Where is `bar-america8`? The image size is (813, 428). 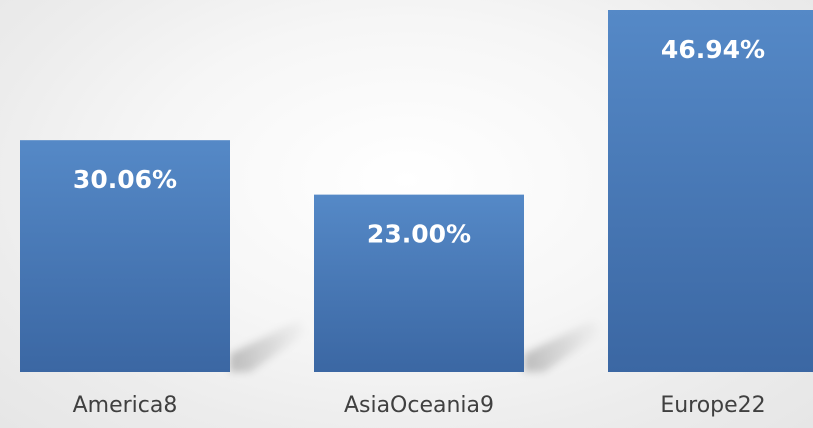 bar-america8 is located at coordinates (125, 256).